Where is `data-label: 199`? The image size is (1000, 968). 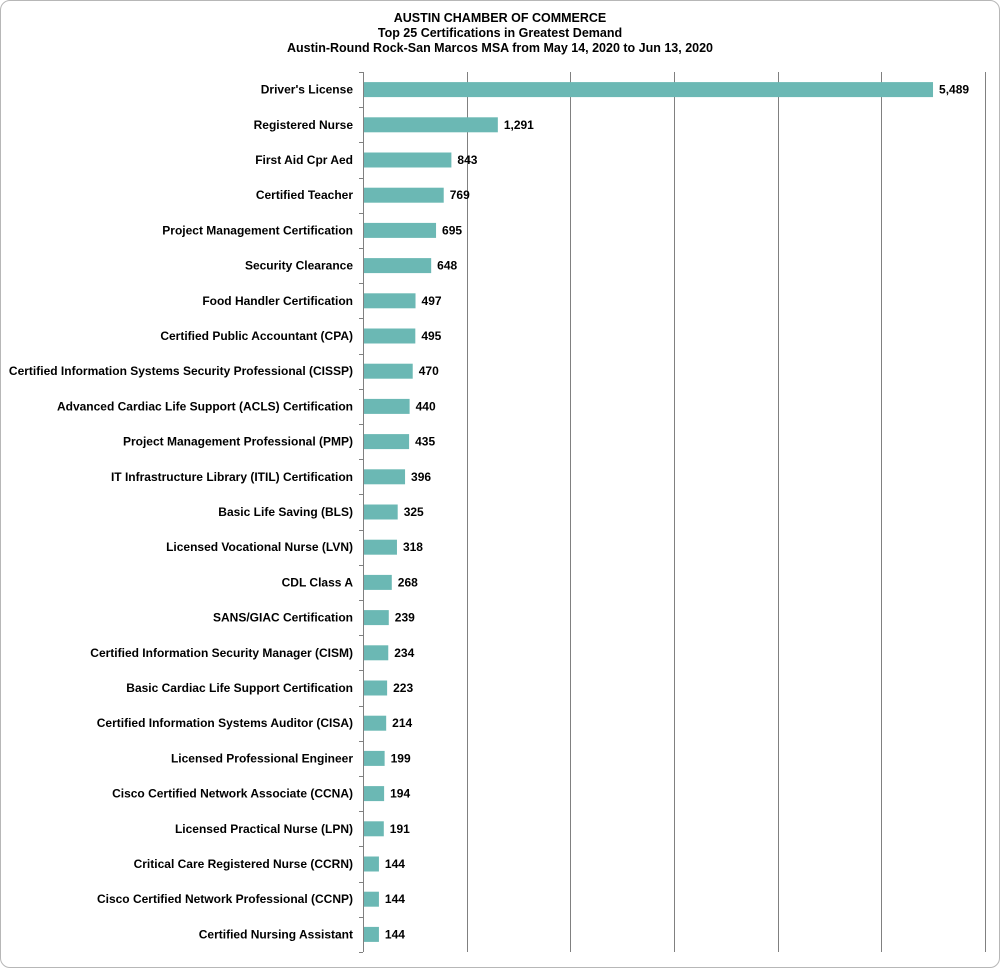
data-label: 199 is located at coordinates (401, 758).